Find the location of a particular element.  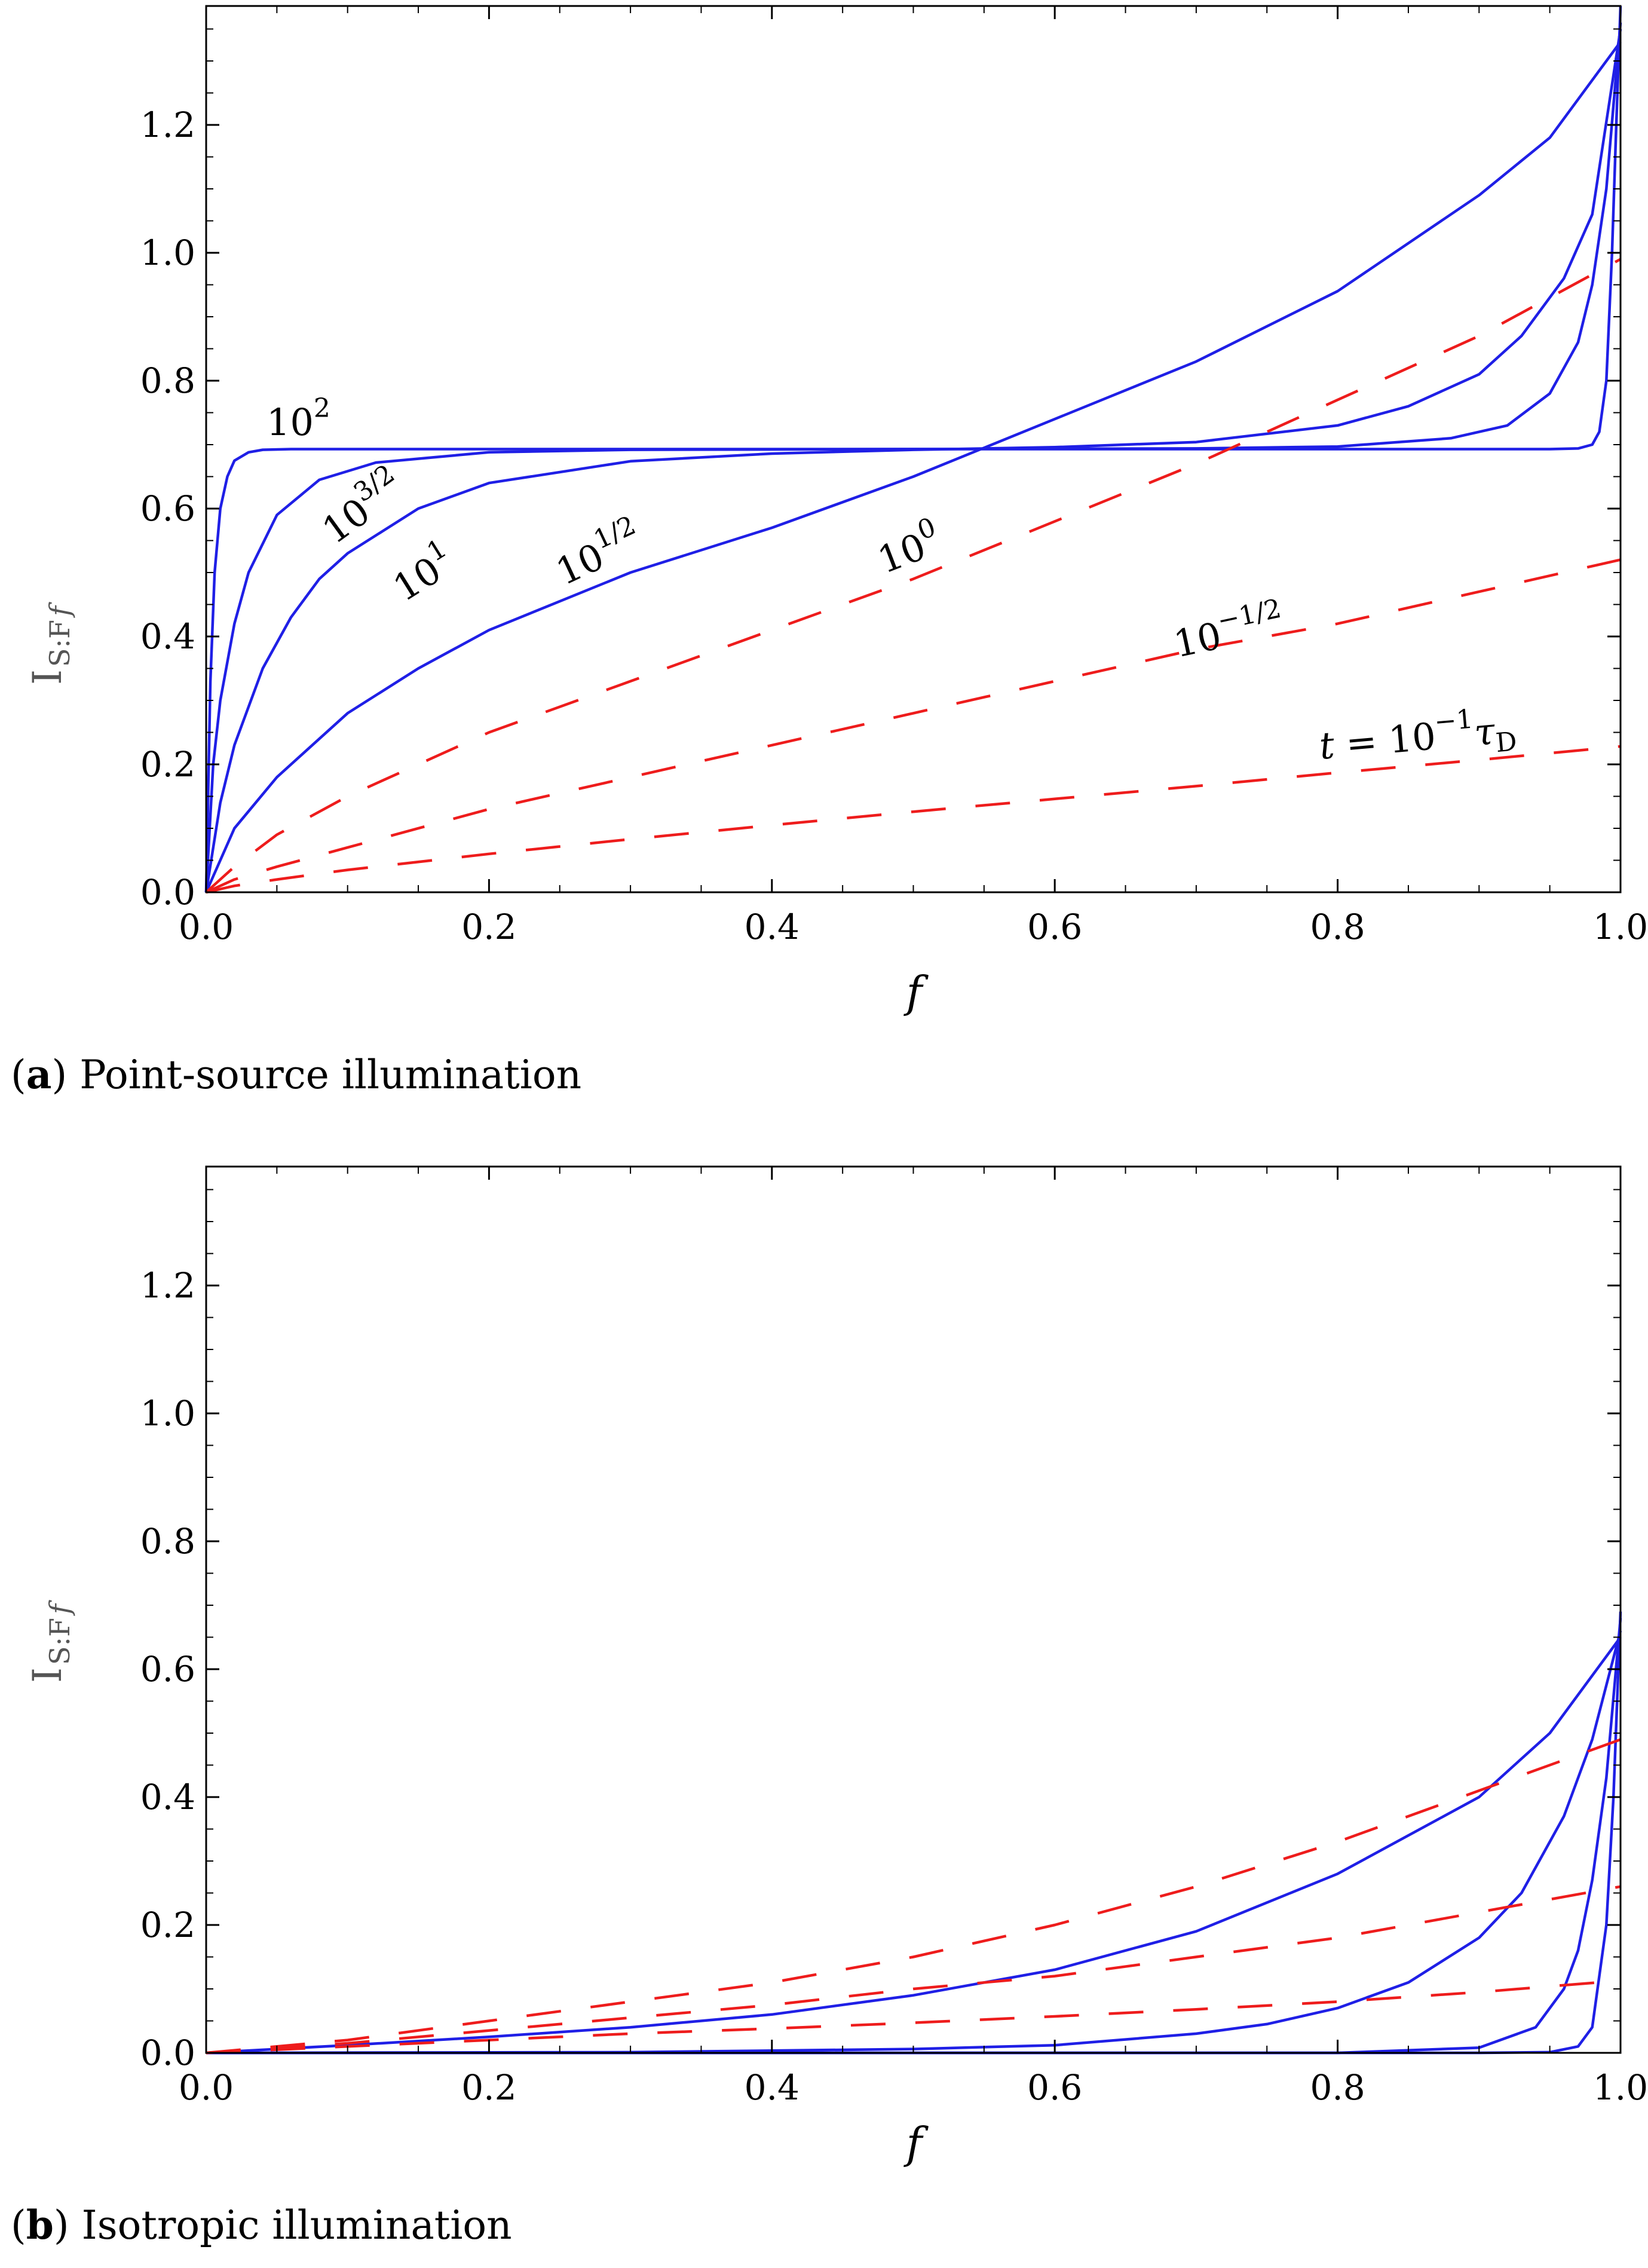

caption-b: (b) Isotropic illumination is located at coordinates (261, 2225).